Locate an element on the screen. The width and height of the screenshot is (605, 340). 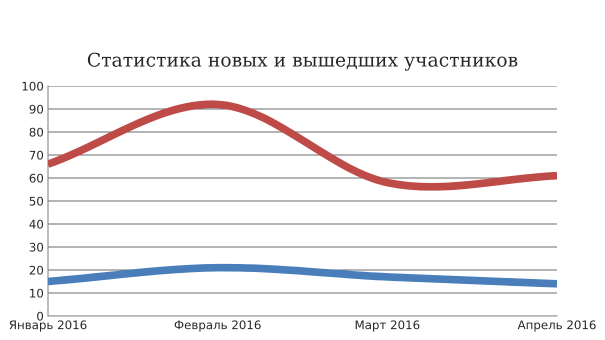
y-tick-label: 50 is located at coordinates (37, 201).